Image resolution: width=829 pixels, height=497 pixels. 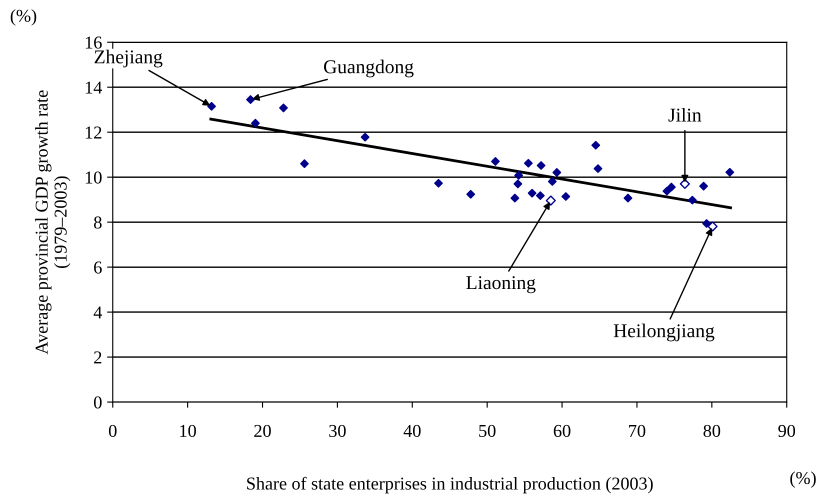 I want to click on annotation: Guangdong, so click(x=369, y=69).